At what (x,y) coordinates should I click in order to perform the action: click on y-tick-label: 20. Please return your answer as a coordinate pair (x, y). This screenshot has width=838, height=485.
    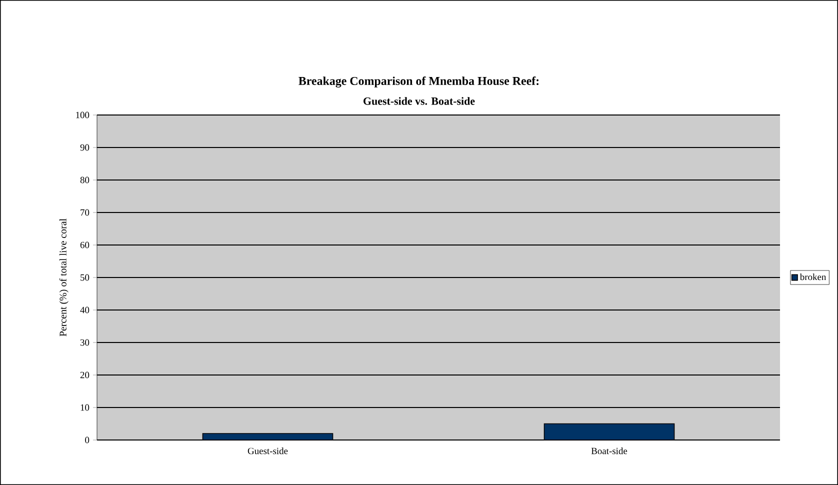
    Looking at the image, I should click on (85, 375).